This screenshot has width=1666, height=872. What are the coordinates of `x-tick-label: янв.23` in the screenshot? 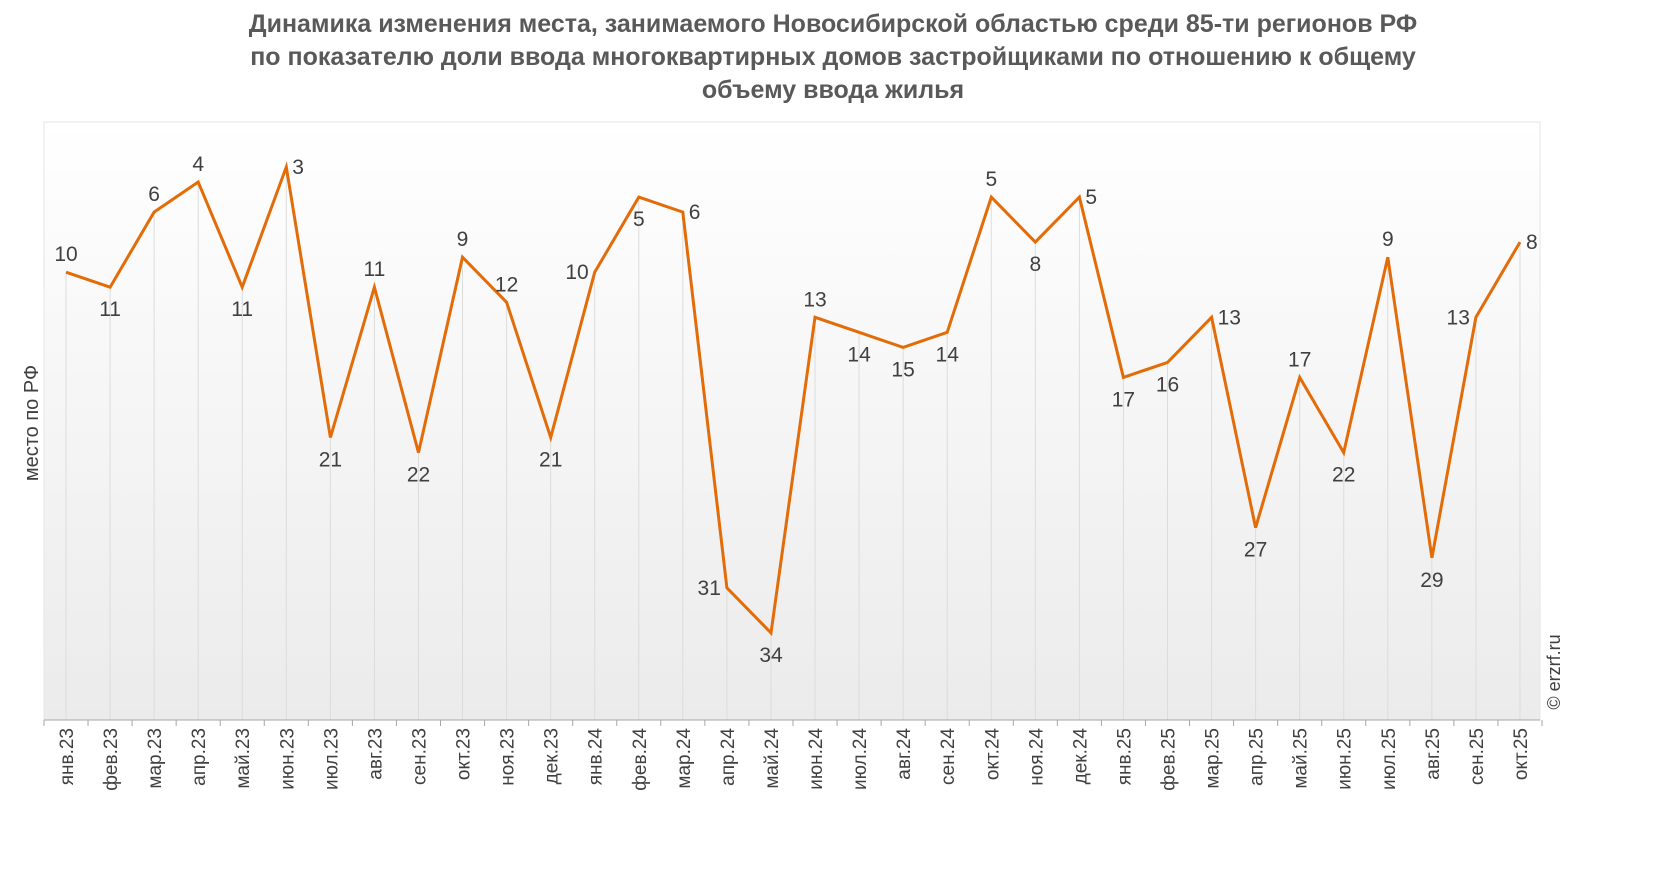 It's located at (67, 756).